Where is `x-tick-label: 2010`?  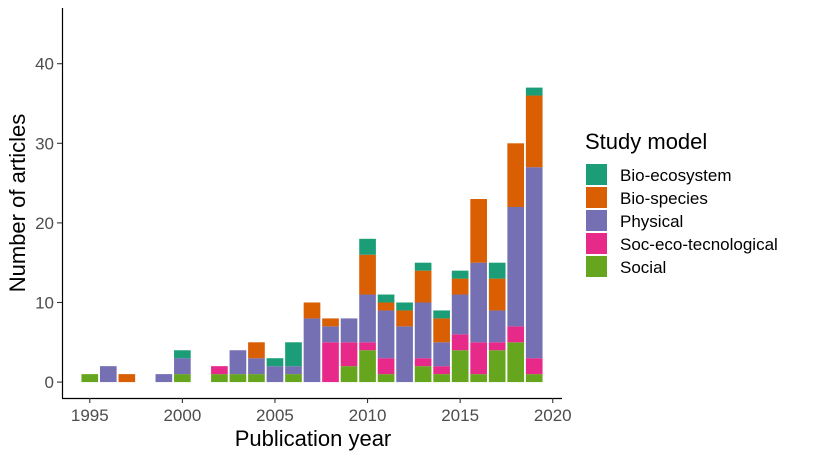 x-tick-label: 2010 is located at coordinates (368, 415).